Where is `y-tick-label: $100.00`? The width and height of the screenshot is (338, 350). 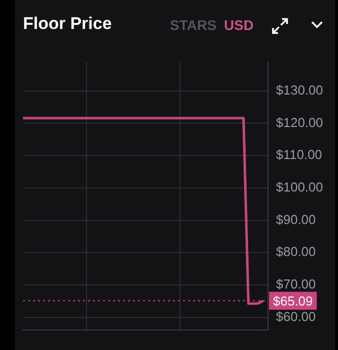
y-tick-label: $100.00 is located at coordinates (300, 186).